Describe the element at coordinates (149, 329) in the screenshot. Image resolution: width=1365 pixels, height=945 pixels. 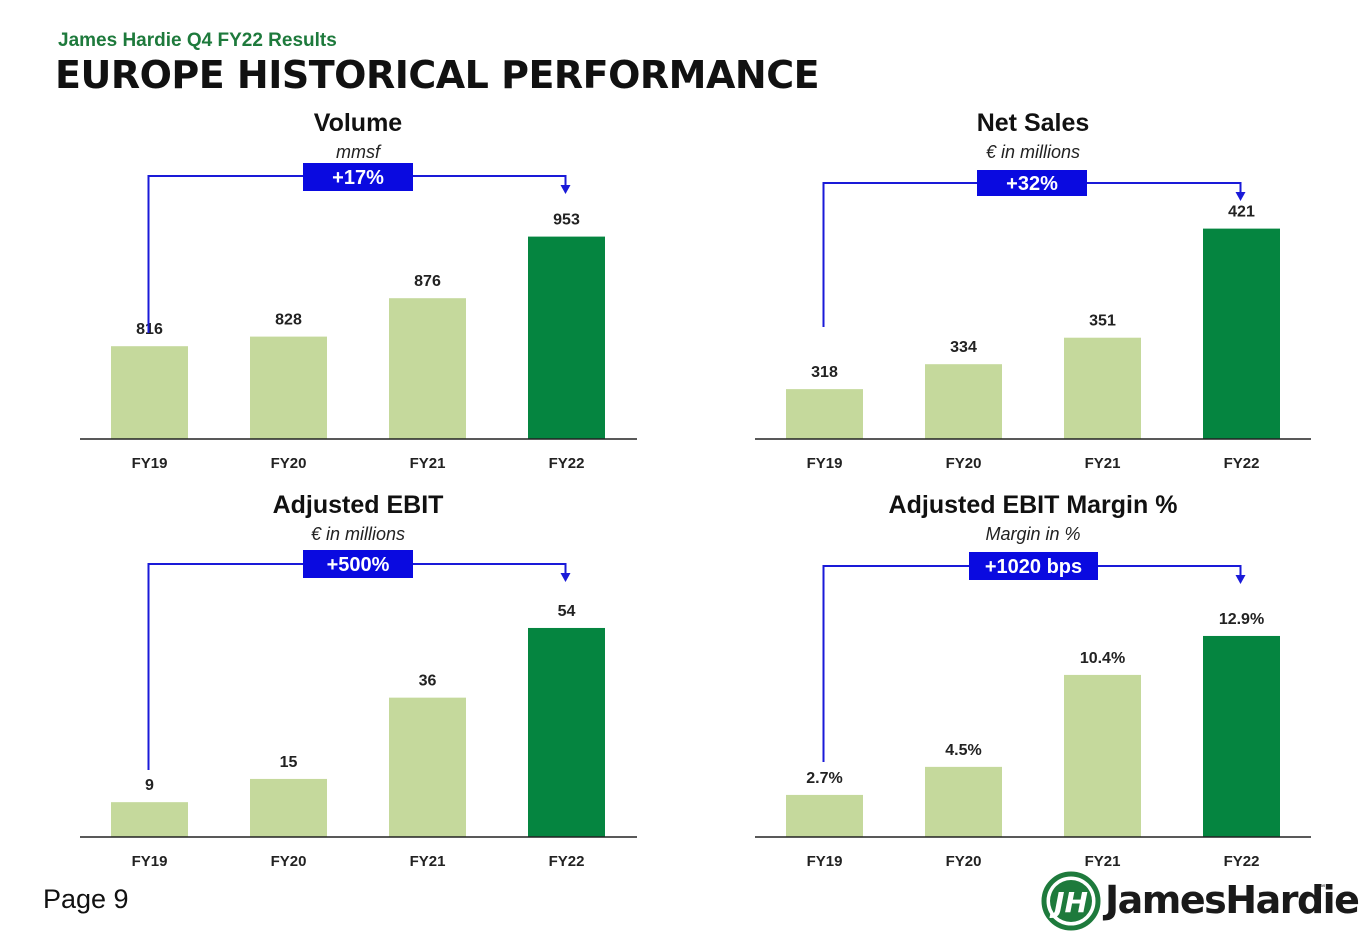
I see `data-label: 816` at that location.